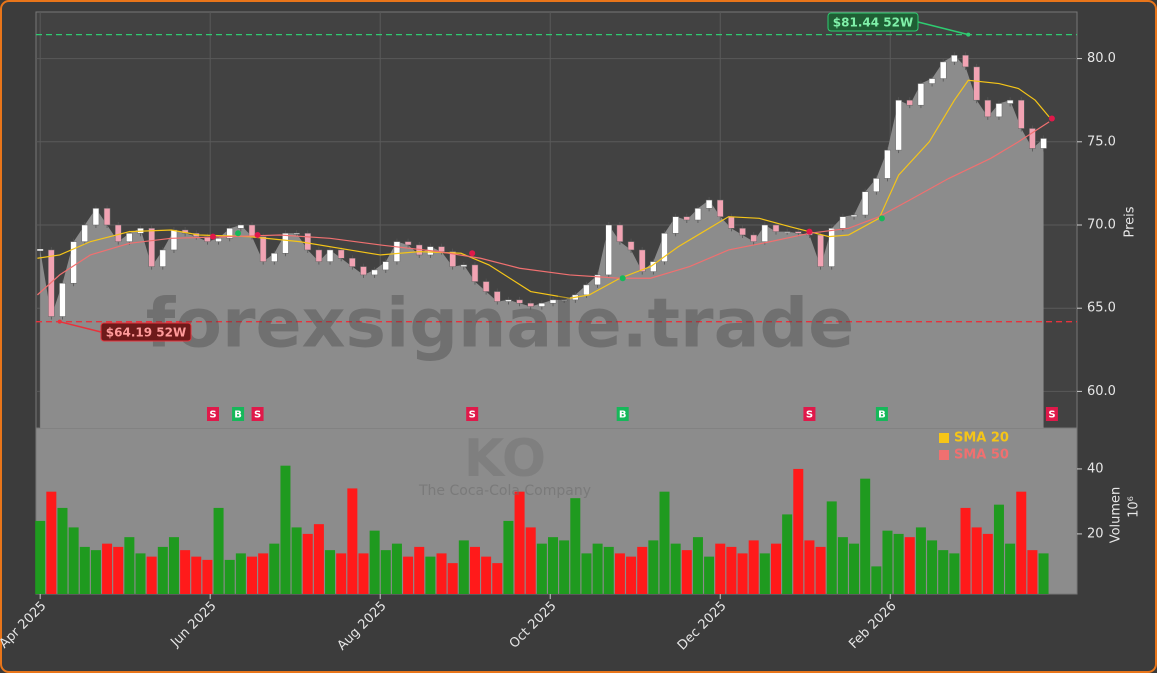 This screenshot has height=673, width=1157. Describe the element at coordinates (981, 455) in the screenshot. I see `legend-label: SMA 50` at that location.